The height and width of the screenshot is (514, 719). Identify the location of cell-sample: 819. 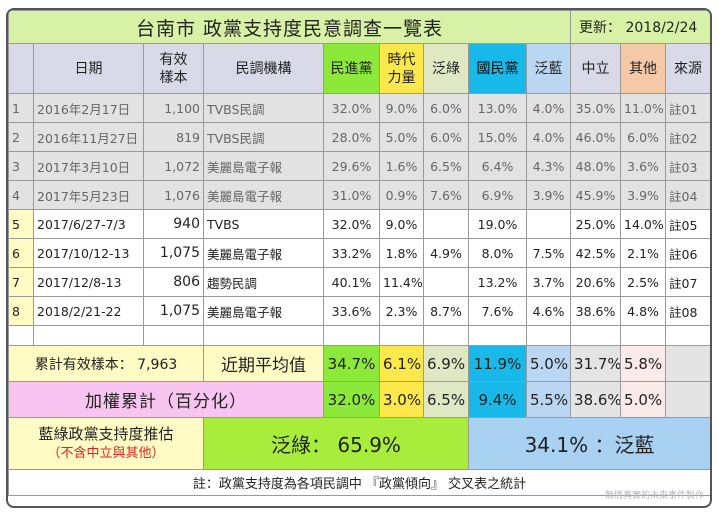
(173, 137).